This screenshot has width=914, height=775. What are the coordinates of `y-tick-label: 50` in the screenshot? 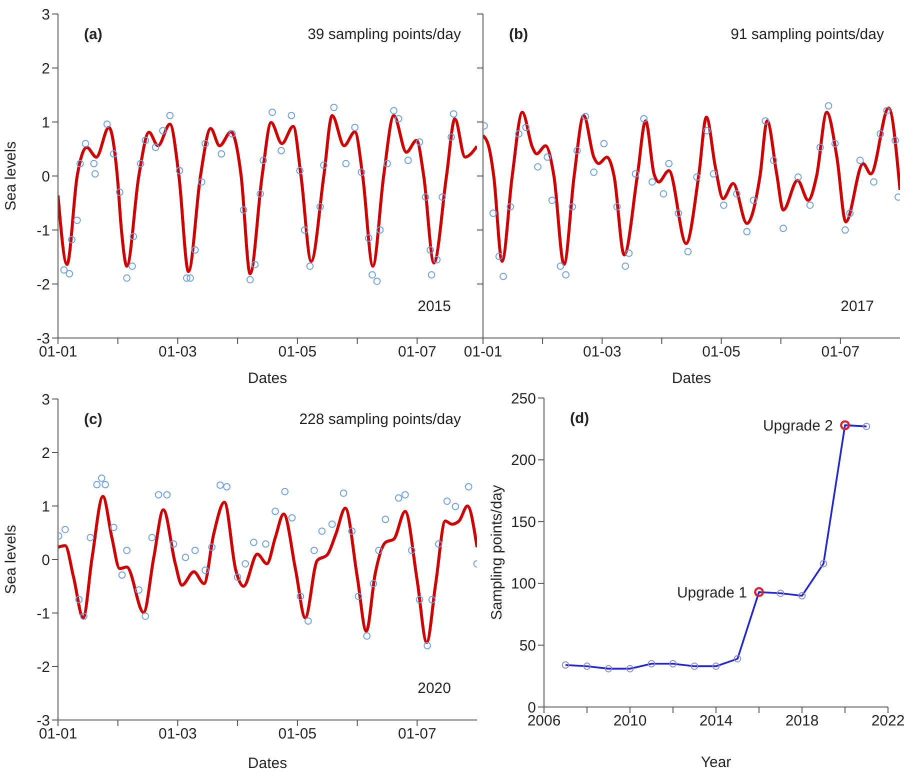 It's located at (527, 646).